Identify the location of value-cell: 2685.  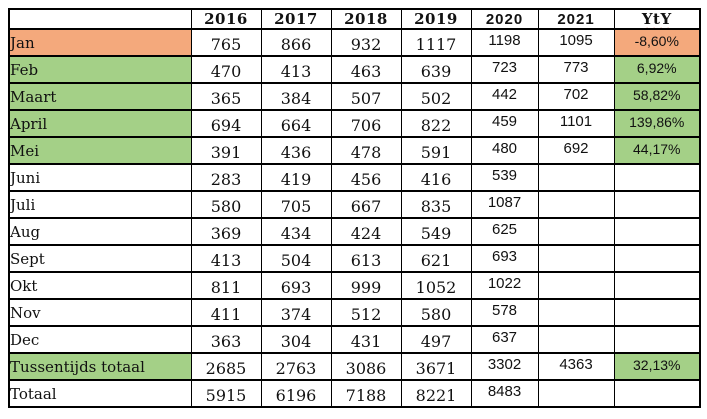
(226, 366).